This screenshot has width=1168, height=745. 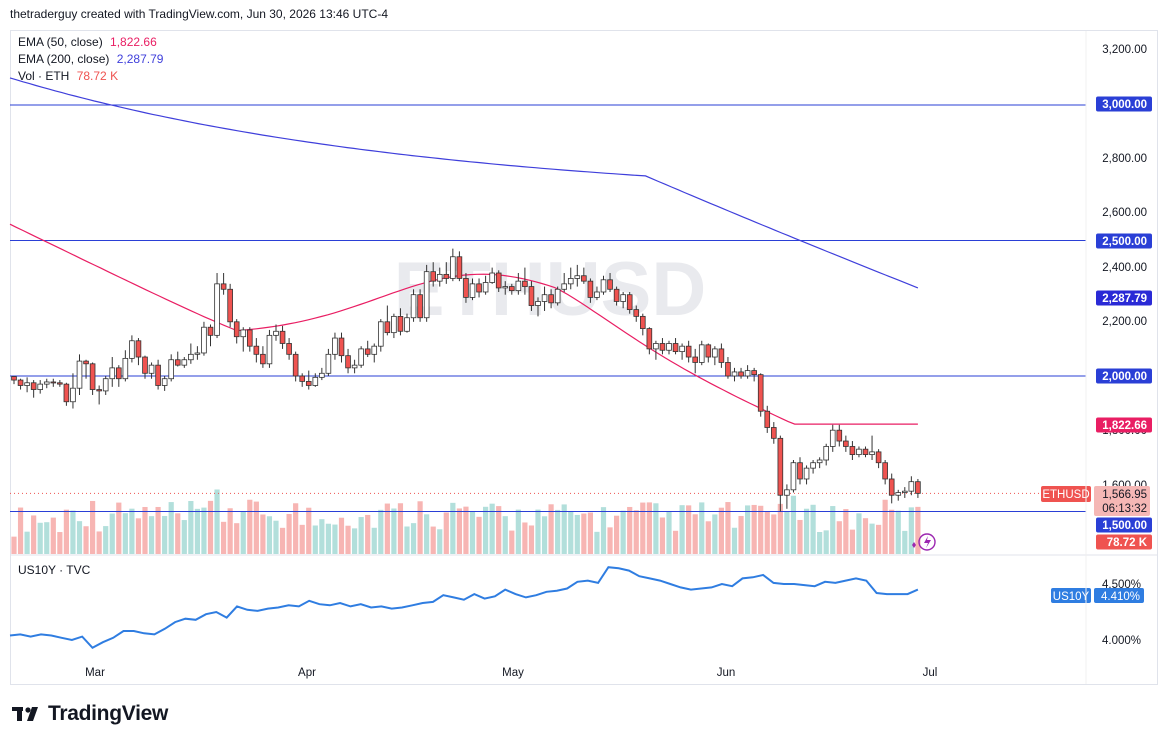 I want to click on tag-level-2500: 2,500.00, so click(x=1124, y=241).